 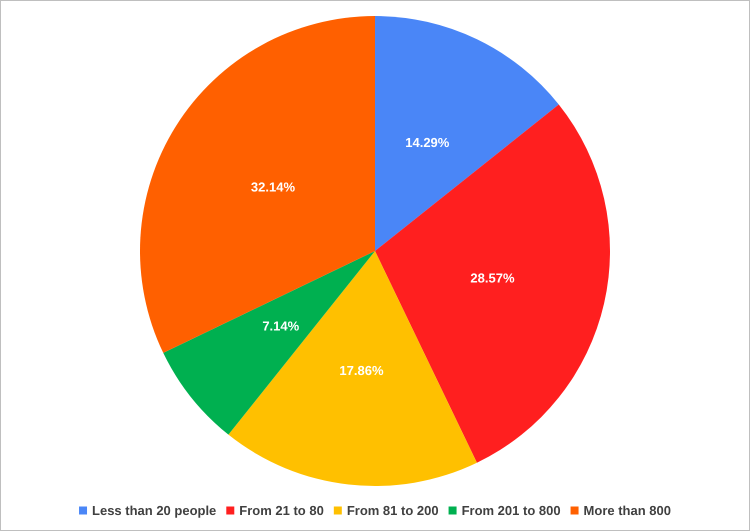 What do you see at coordinates (281, 510) in the screenshot?
I see `legend-label: From 21 to 80` at bounding box center [281, 510].